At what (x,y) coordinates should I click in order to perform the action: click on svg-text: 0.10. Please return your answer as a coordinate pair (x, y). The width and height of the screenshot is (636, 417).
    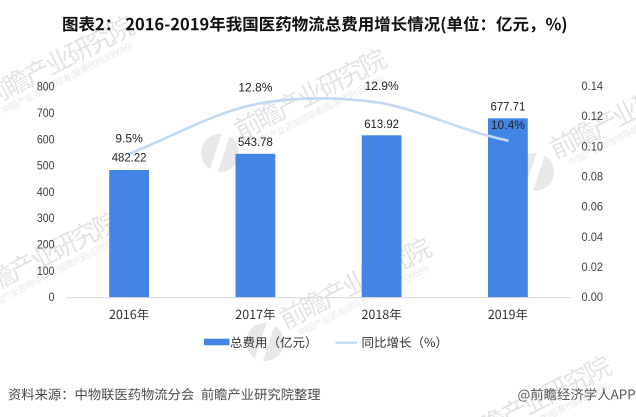
    Looking at the image, I should click on (592, 147).